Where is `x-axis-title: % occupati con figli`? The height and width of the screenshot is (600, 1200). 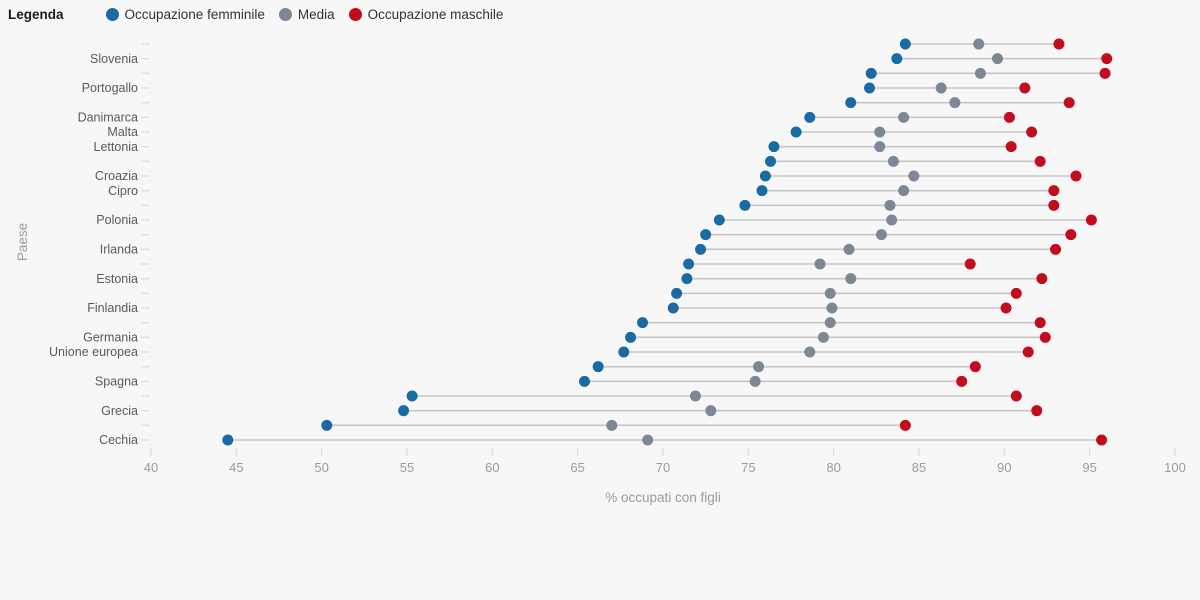 x-axis-title: % occupati con figli is located at coordinates (663, 497).